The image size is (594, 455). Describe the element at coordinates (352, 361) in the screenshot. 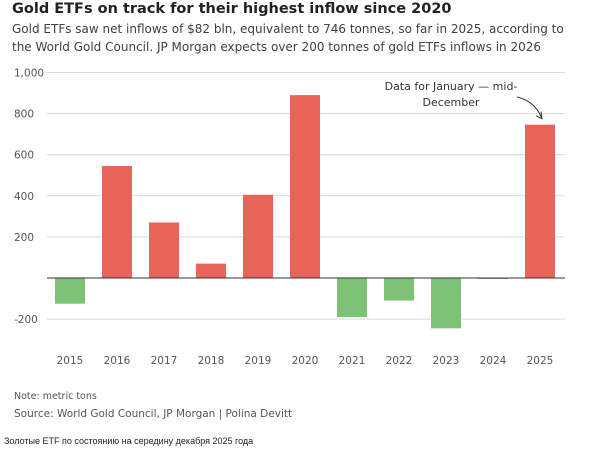

I see `x-tick-label: 2021` at that location.